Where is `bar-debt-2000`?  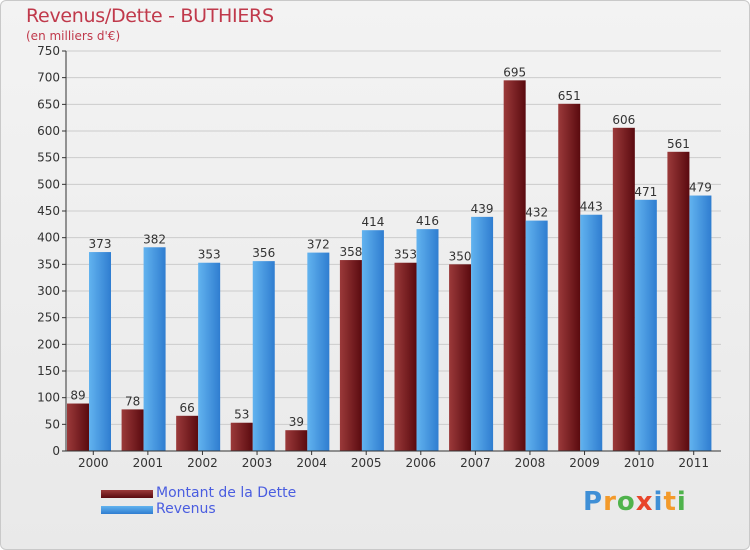 bar-debt-2000 is located at coordinates (78, 427).